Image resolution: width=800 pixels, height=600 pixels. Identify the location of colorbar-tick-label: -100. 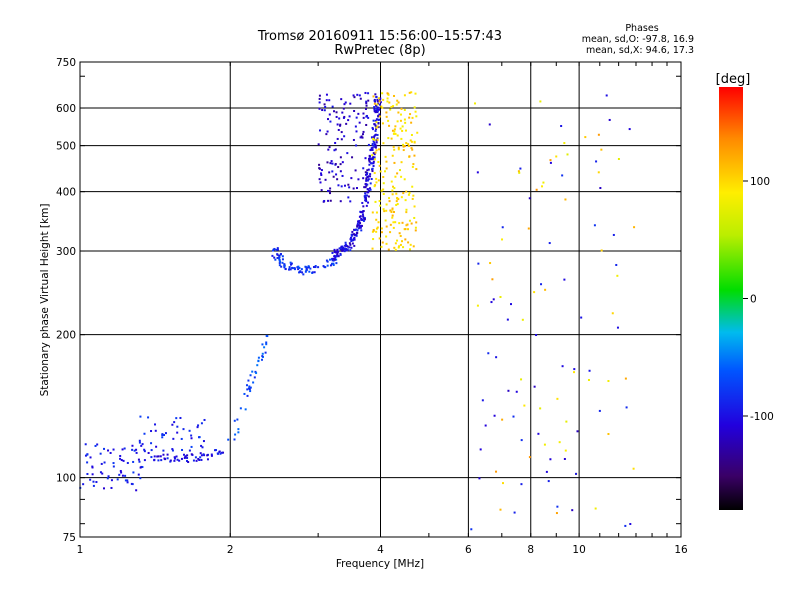
(762, 417).